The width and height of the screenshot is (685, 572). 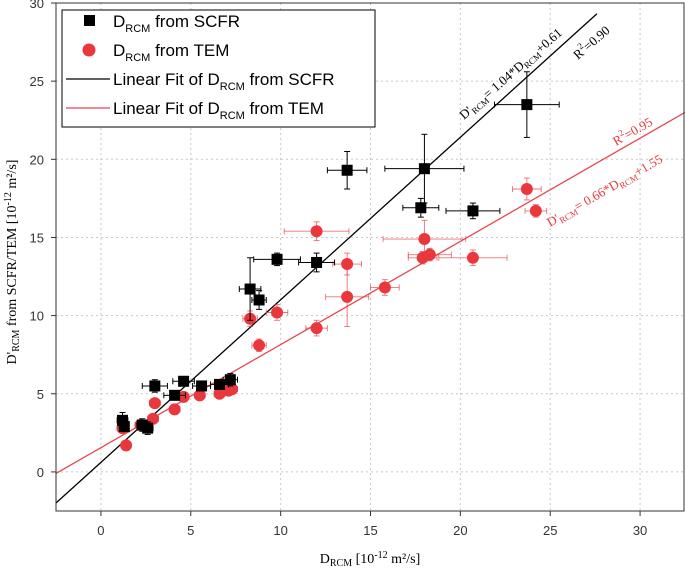 What do you see at coordinates (218, 110) in the screenshot?
I see `legend-label-tem-fit: Linear Fit of DRCM from TEM` at bounding box center [218, 110].